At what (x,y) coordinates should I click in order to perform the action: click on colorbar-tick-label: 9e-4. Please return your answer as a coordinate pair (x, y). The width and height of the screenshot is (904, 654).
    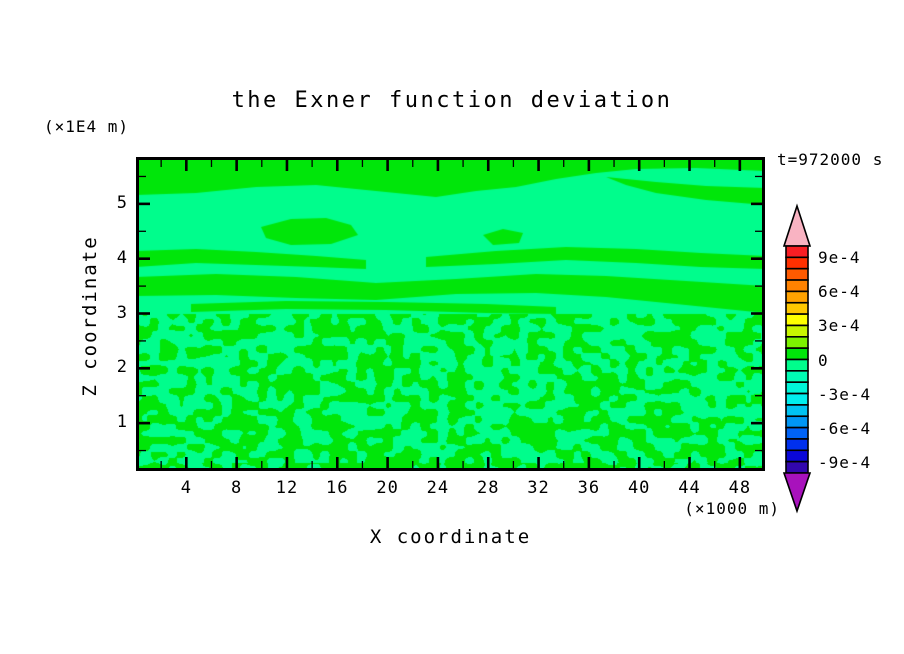
    Looking at the image, I should click on (839, 258).